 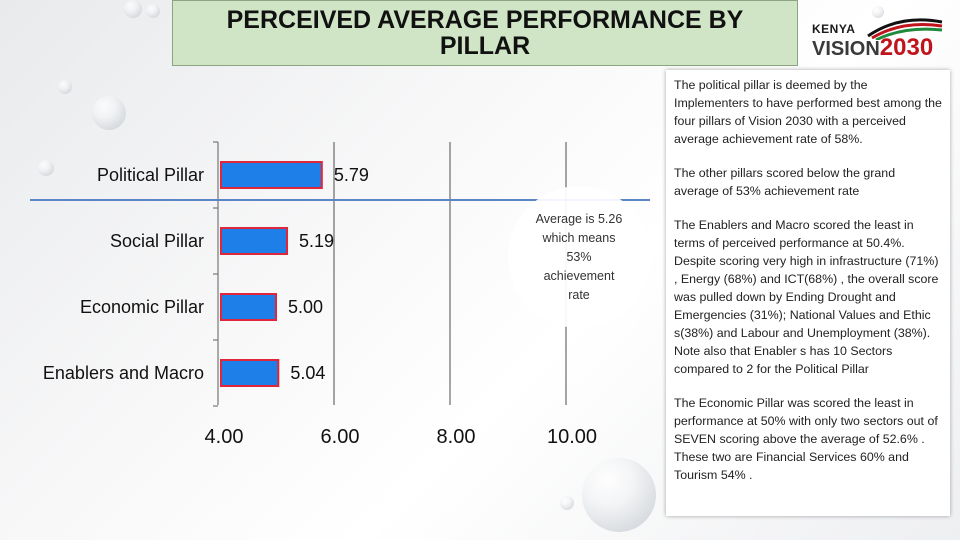 What do you see at coordinates (846, 49) in the screenshot?
I see `logo-vision-word: VISION` at bounding box center [846, 49].